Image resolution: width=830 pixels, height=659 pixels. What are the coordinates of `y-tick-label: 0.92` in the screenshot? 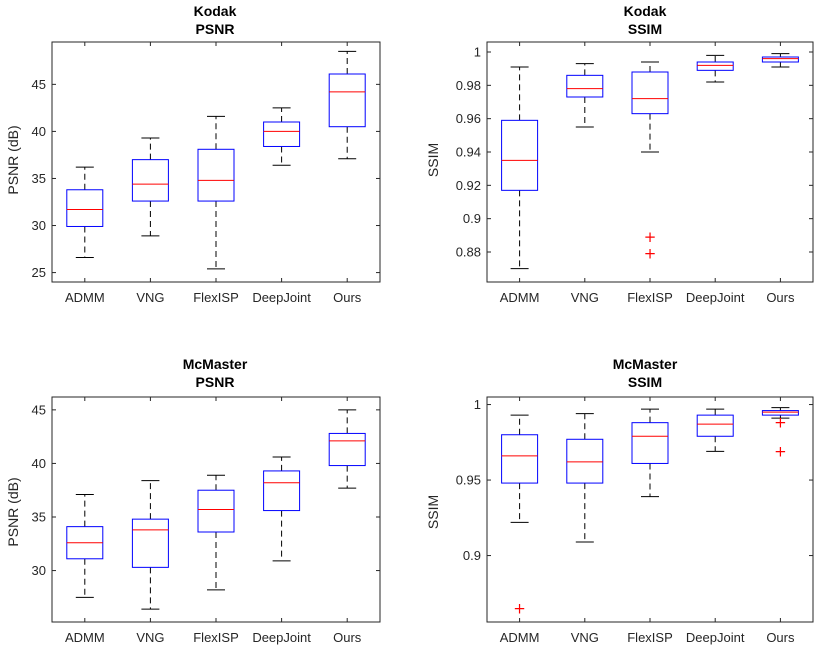 It's located at (468, 185).